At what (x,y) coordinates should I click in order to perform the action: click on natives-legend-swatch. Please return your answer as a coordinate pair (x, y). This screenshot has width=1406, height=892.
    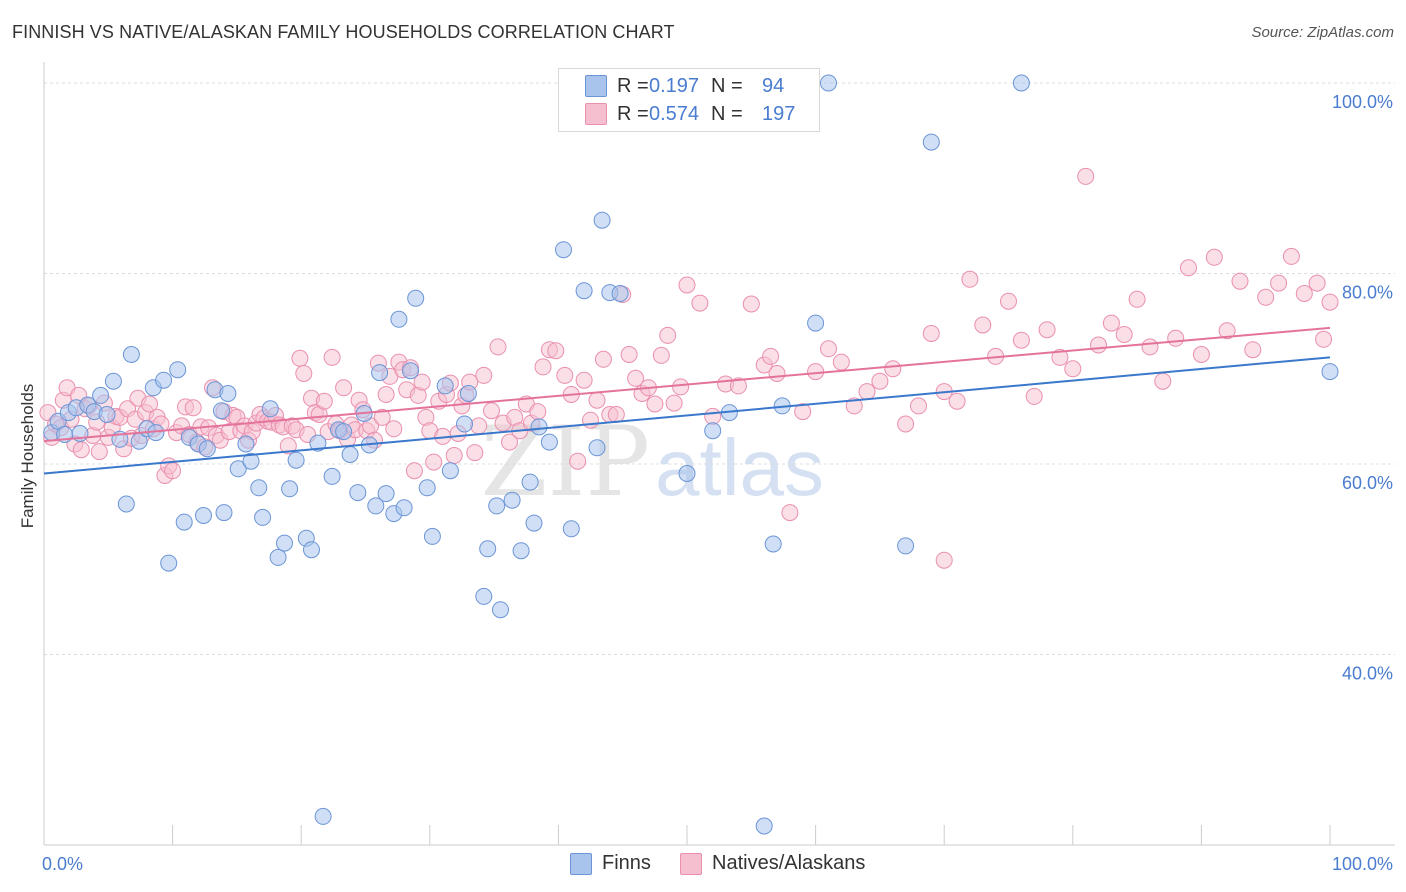
    Looking at the image, I should click on (691, 863).